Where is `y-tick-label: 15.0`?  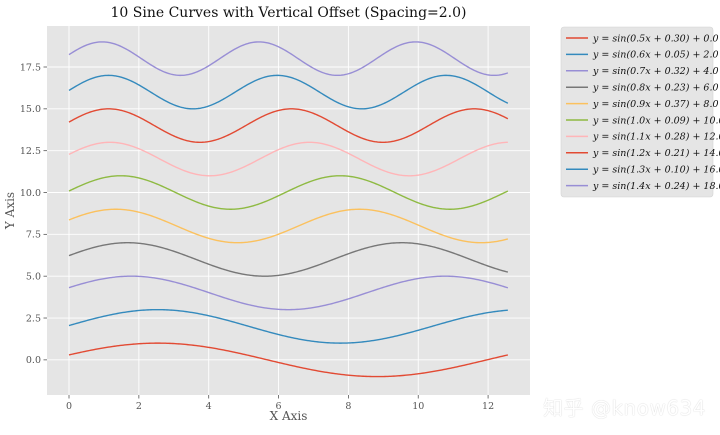
y-tick-label: 15.0 is located at coordinates (30, 109).